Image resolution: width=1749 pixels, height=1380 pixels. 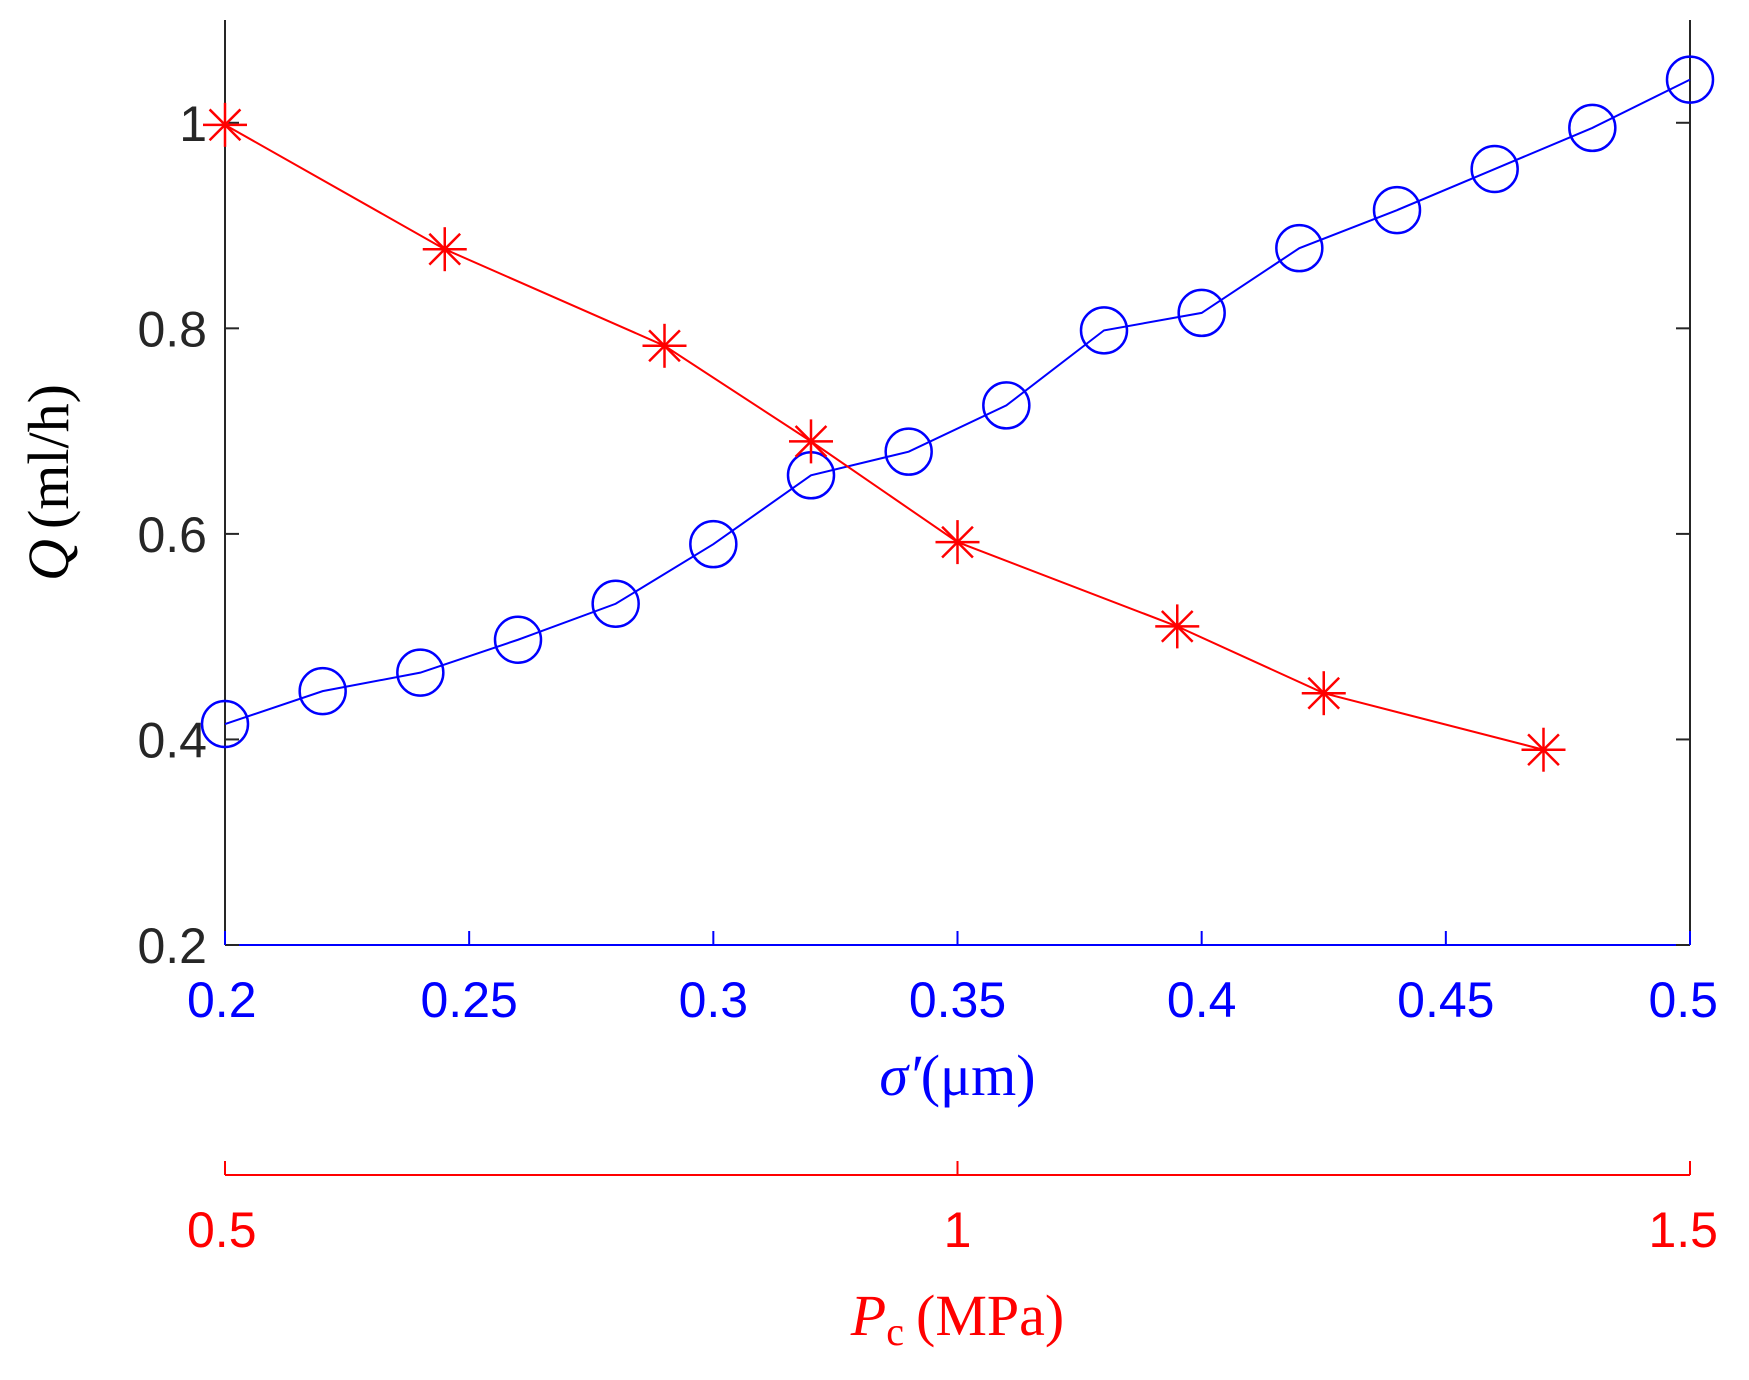 I want to click on x-tick-label: 0.4, so click(x=1202, y=1000).